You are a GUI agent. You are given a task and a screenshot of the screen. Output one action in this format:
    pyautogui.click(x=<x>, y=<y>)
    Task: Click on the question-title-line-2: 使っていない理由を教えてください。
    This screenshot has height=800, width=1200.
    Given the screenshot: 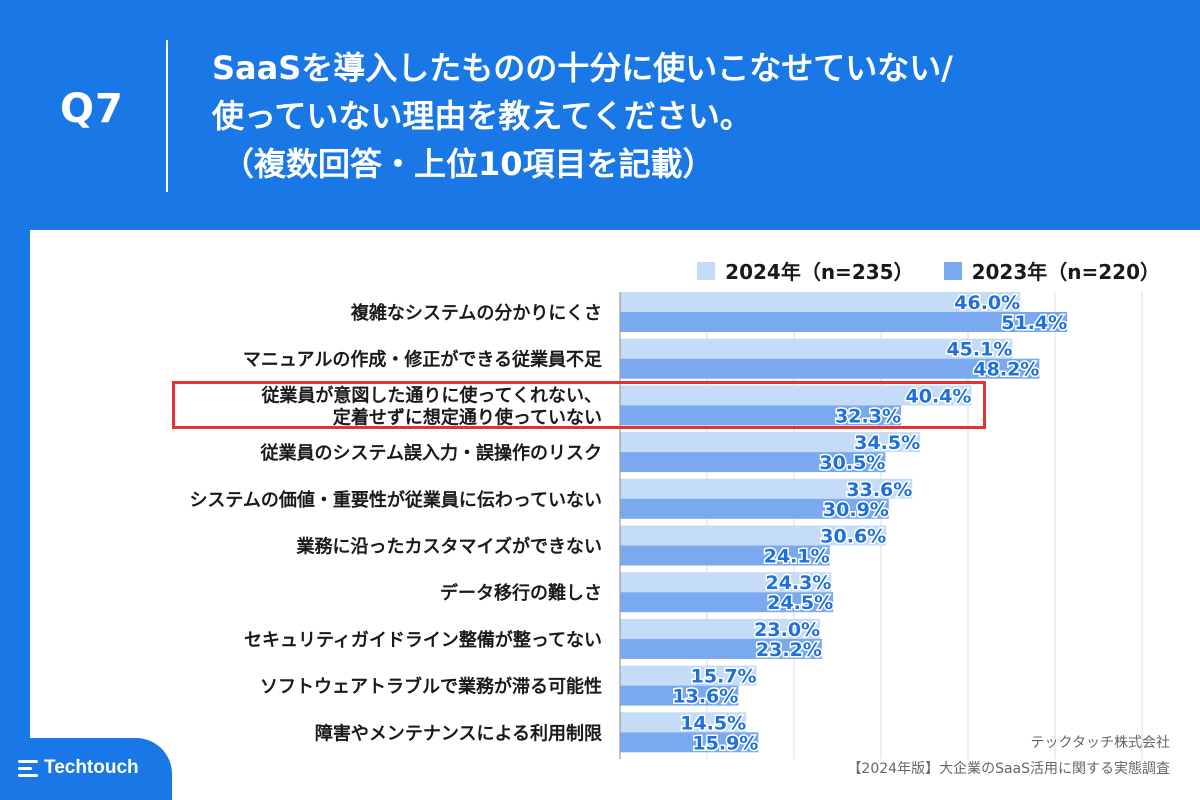 What is the action you would take?
    pyautogui.click(x=482, y=116)
    